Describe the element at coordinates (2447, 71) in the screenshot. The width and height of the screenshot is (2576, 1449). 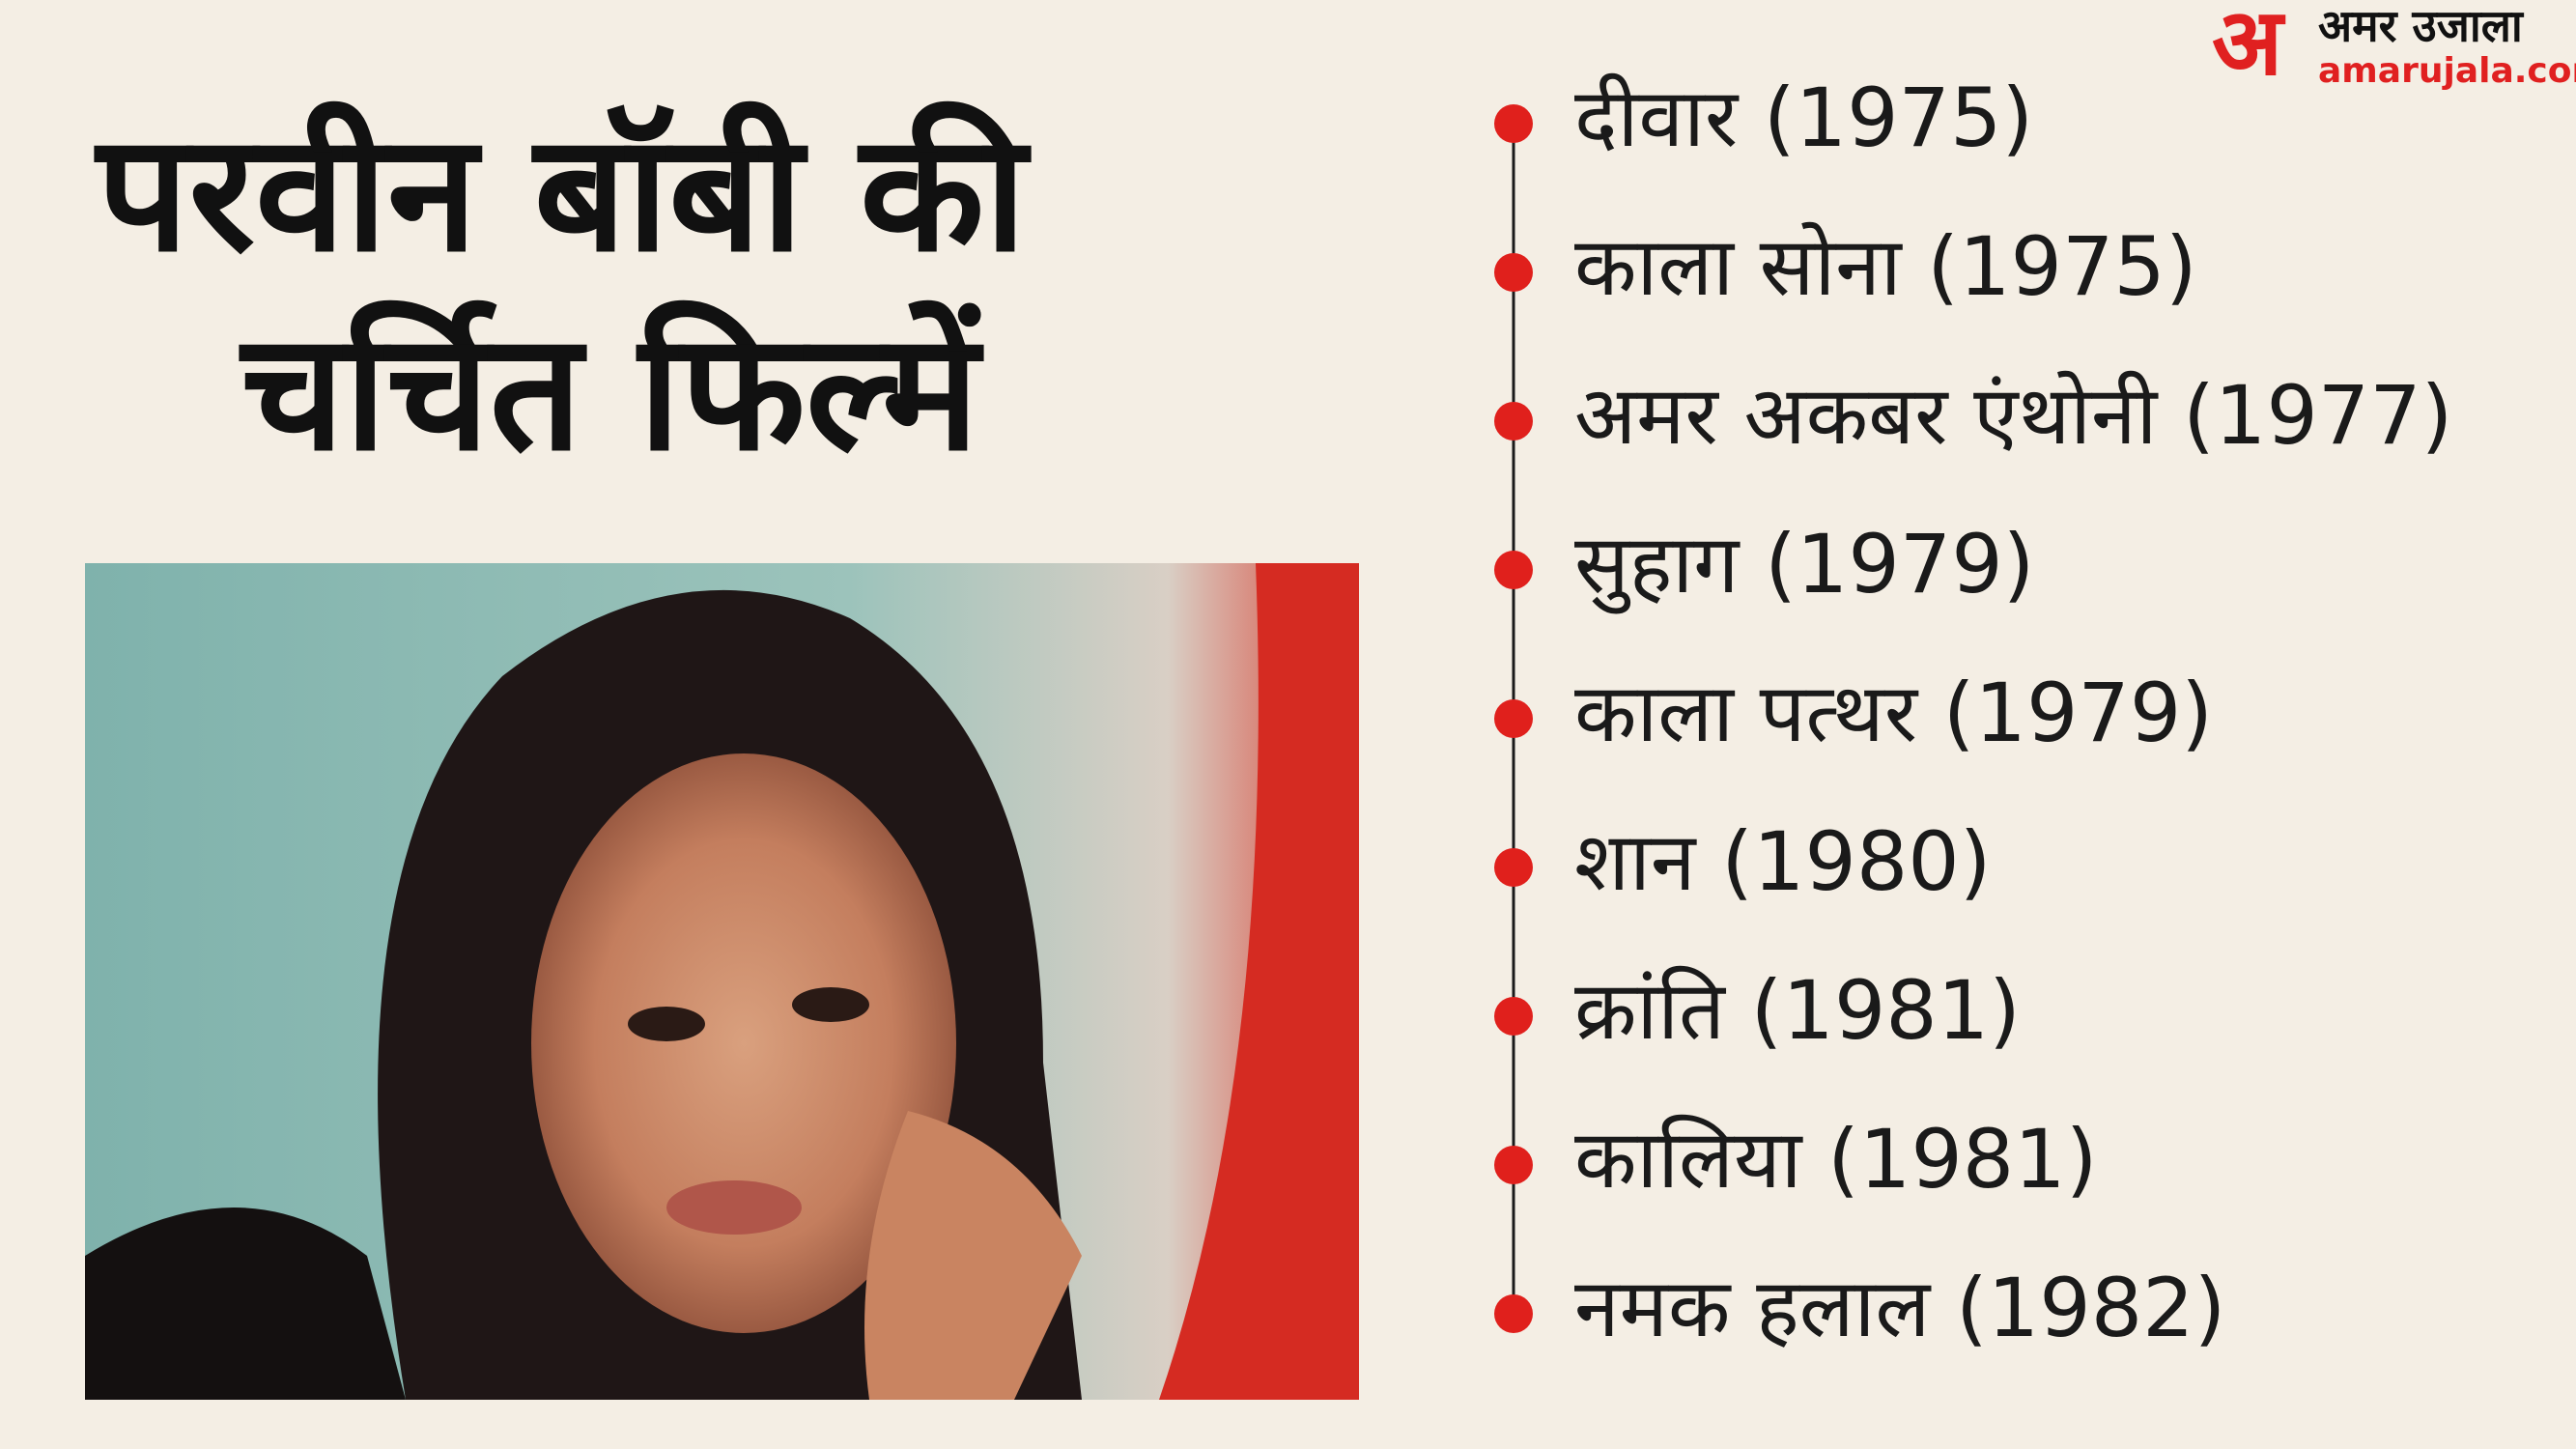
I see `logo-site: amarujala.com` at that location.